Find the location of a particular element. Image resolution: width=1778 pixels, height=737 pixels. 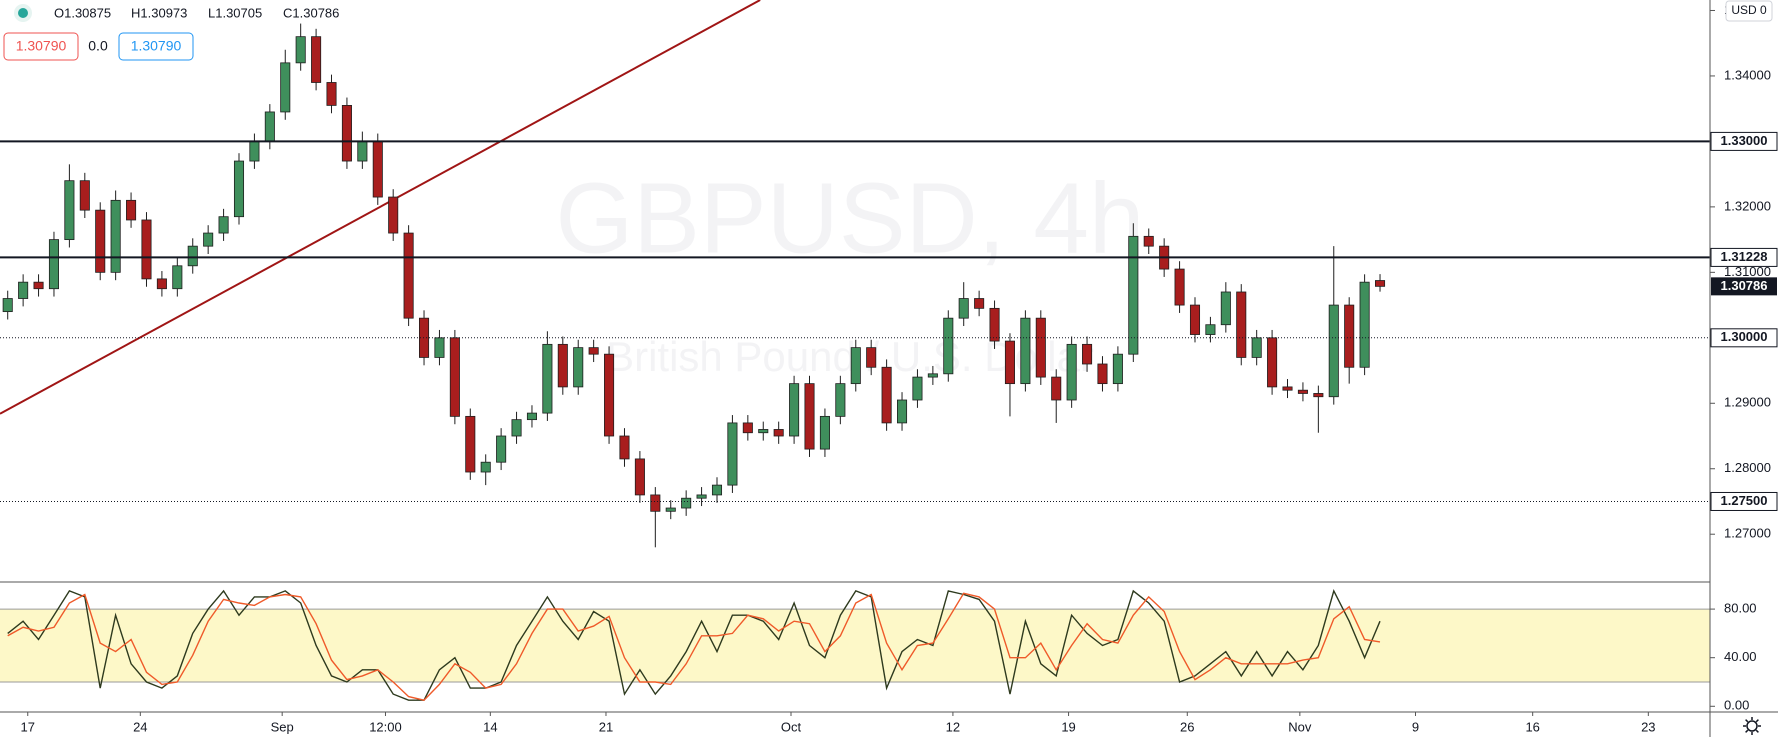

watermark: GBPUSD, 4h is located at coordinates (849, 218).